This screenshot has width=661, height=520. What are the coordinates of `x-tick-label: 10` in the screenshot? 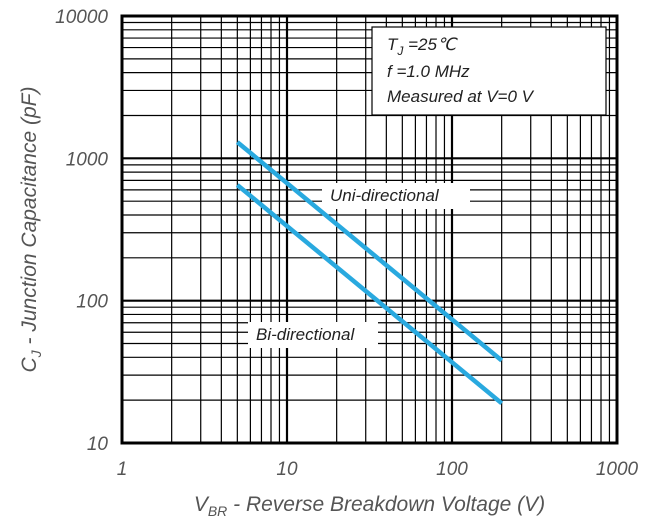 It's located at (287, 469).